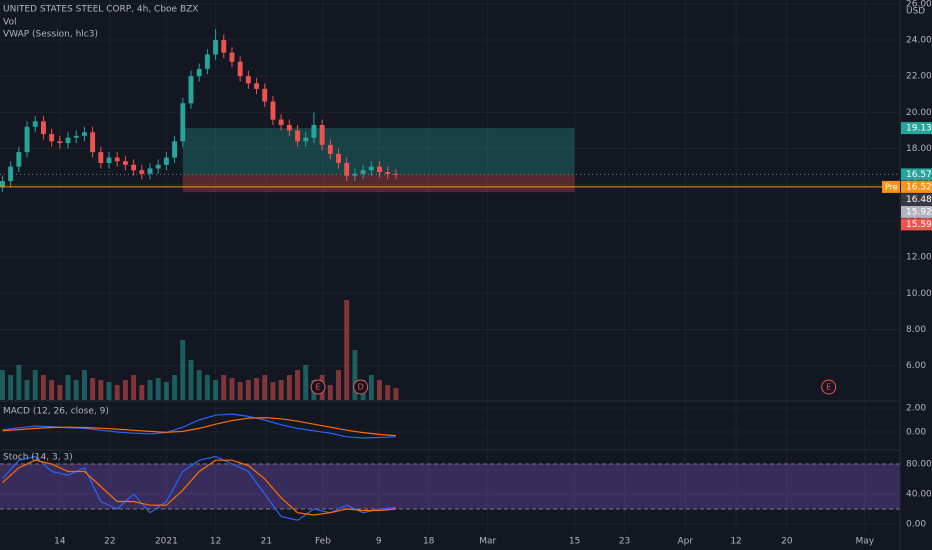 This screenshot has width=932, height=550. Describe the element at coordinates (916, 366) in the screenshot. I see `y-tick-label: 6.00` at that location.